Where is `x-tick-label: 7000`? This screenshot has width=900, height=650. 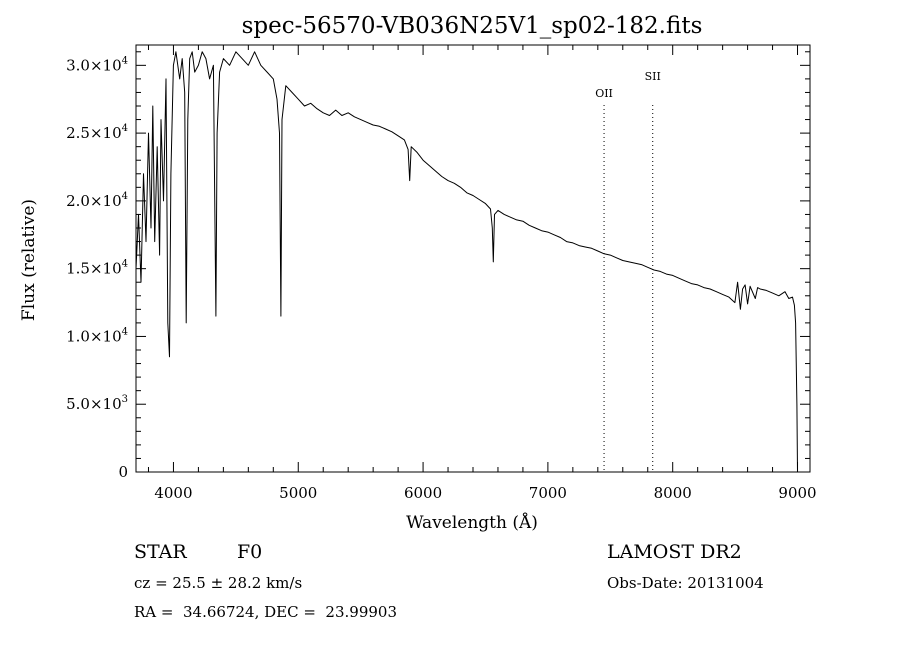 x-tick-label: 7000 is located at coordinates (548, 493).